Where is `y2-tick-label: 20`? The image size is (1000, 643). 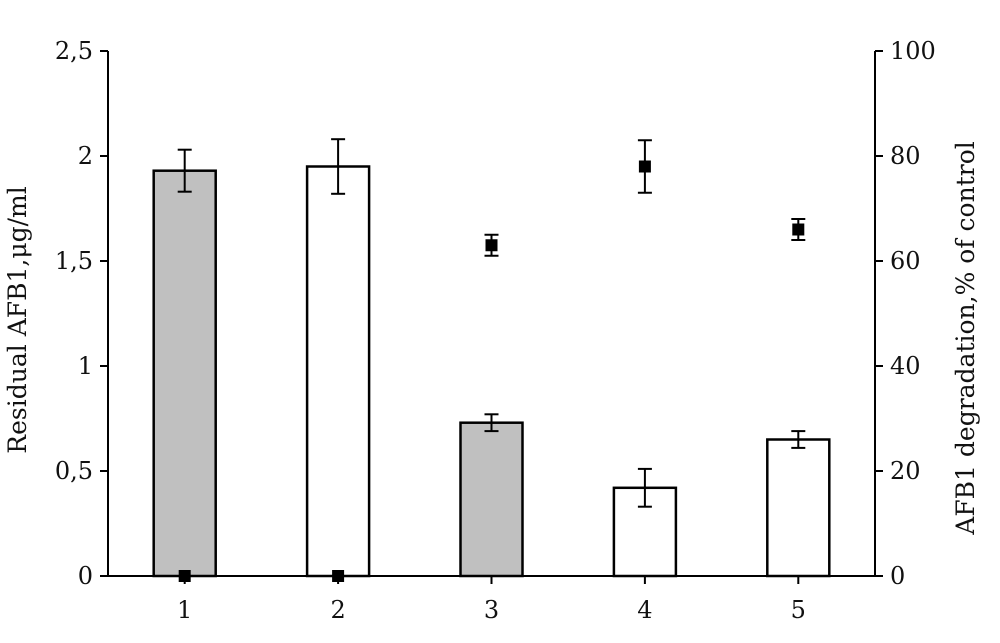
y2-tick-label: 20 is located at coordinates (905, 471).